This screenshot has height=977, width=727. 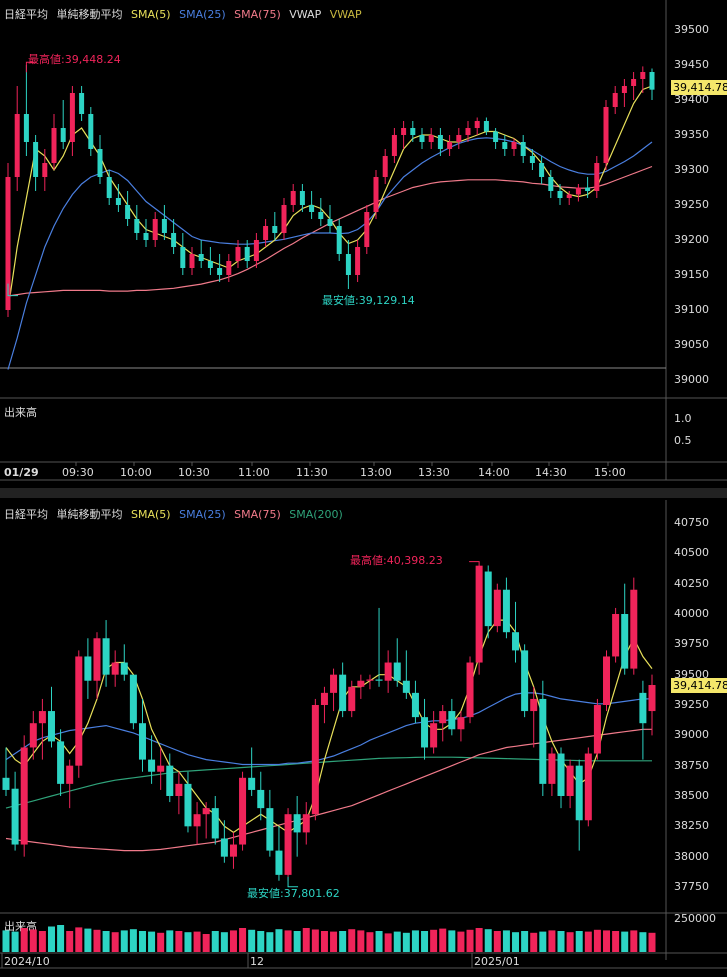 I want to click on legend-sma200: SMA(200), so click(x=316, y=514).